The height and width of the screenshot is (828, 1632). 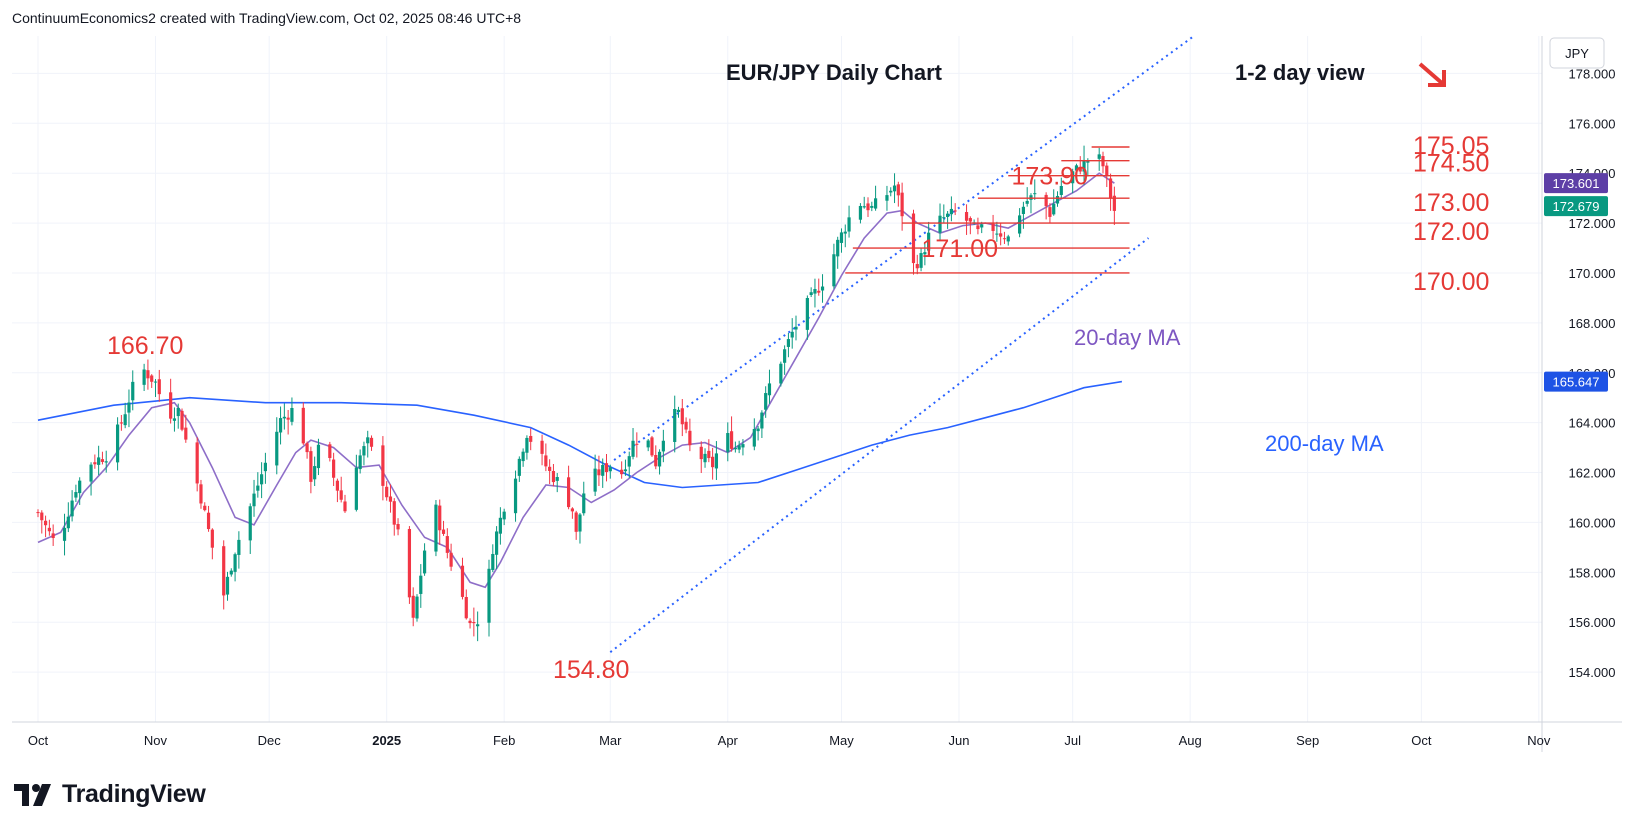 I want to click on y-tick-label: 156.000, so click(x=1592, y=622).